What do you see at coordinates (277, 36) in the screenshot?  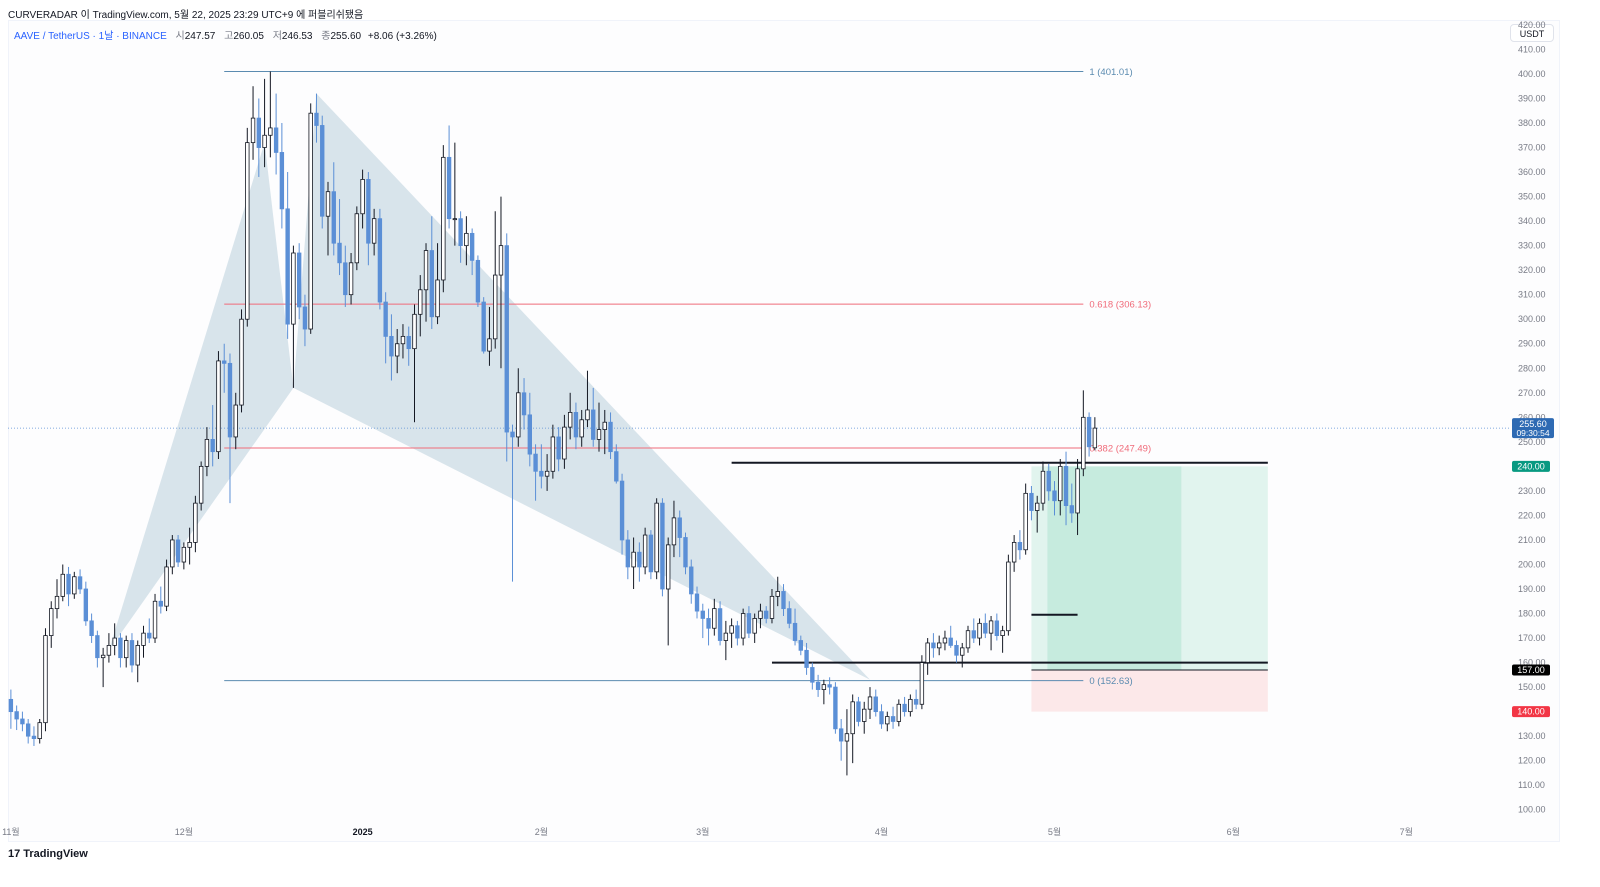 I see `legend-low-label: 저` at bounding box center [277, 36].